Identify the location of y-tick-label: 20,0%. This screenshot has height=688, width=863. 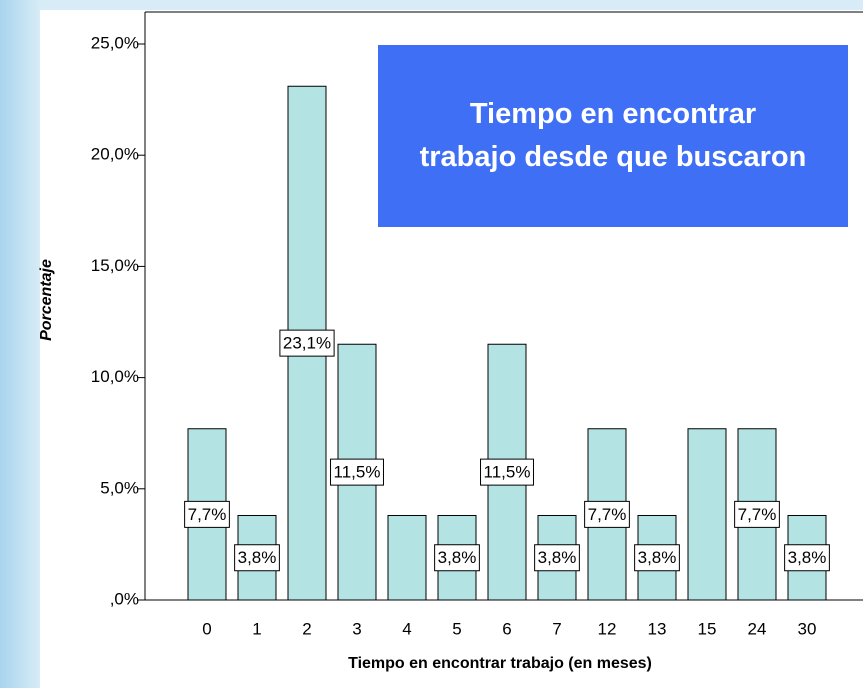
(115, 154).